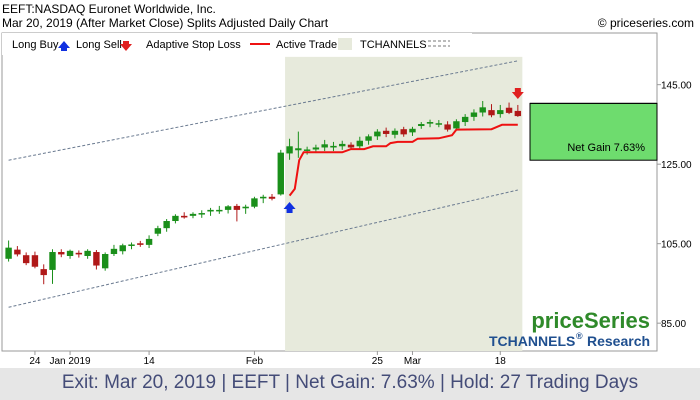 The width and height of the screenshot is (700, 400). Describe the element at coordinates (403, 160) in the screenshot. I see `stop-loss-line` at that location.